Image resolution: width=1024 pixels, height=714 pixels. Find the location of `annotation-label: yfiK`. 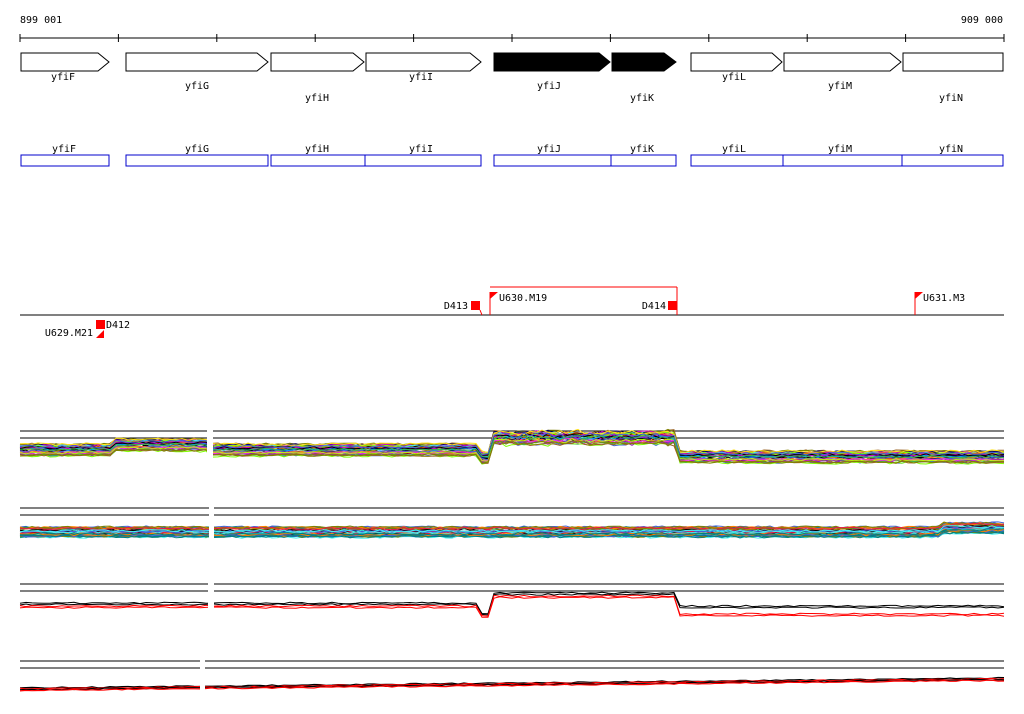

annotation-label: yfiK is located at coordinates (642, 149).